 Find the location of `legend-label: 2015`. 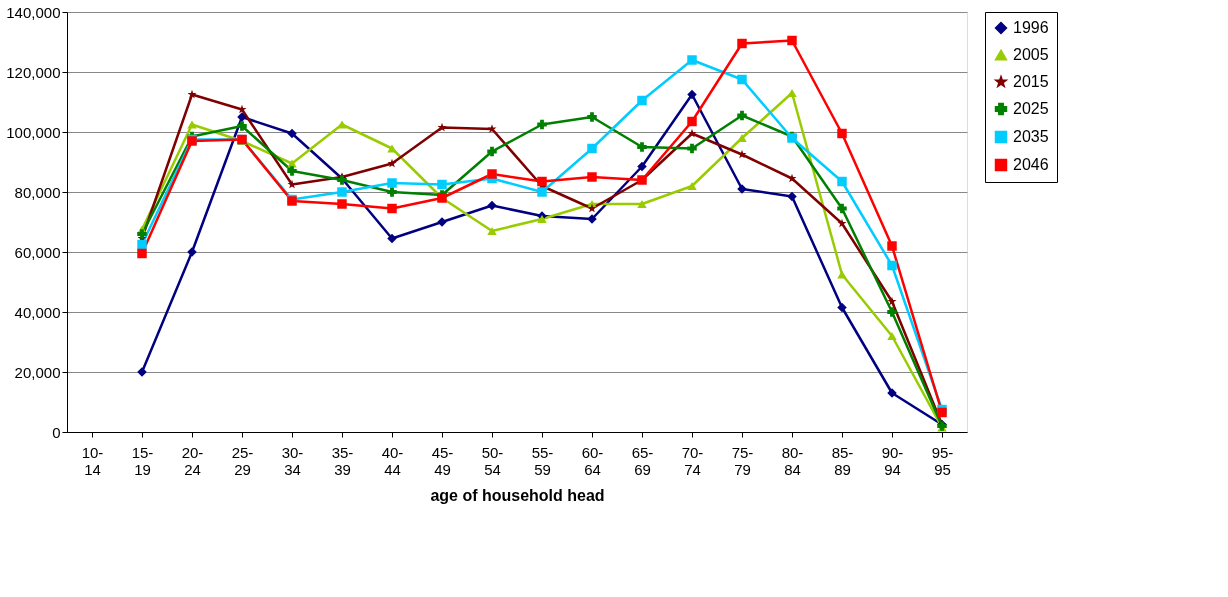

legend-label: 2015 is located at coordinates (1031, 81).